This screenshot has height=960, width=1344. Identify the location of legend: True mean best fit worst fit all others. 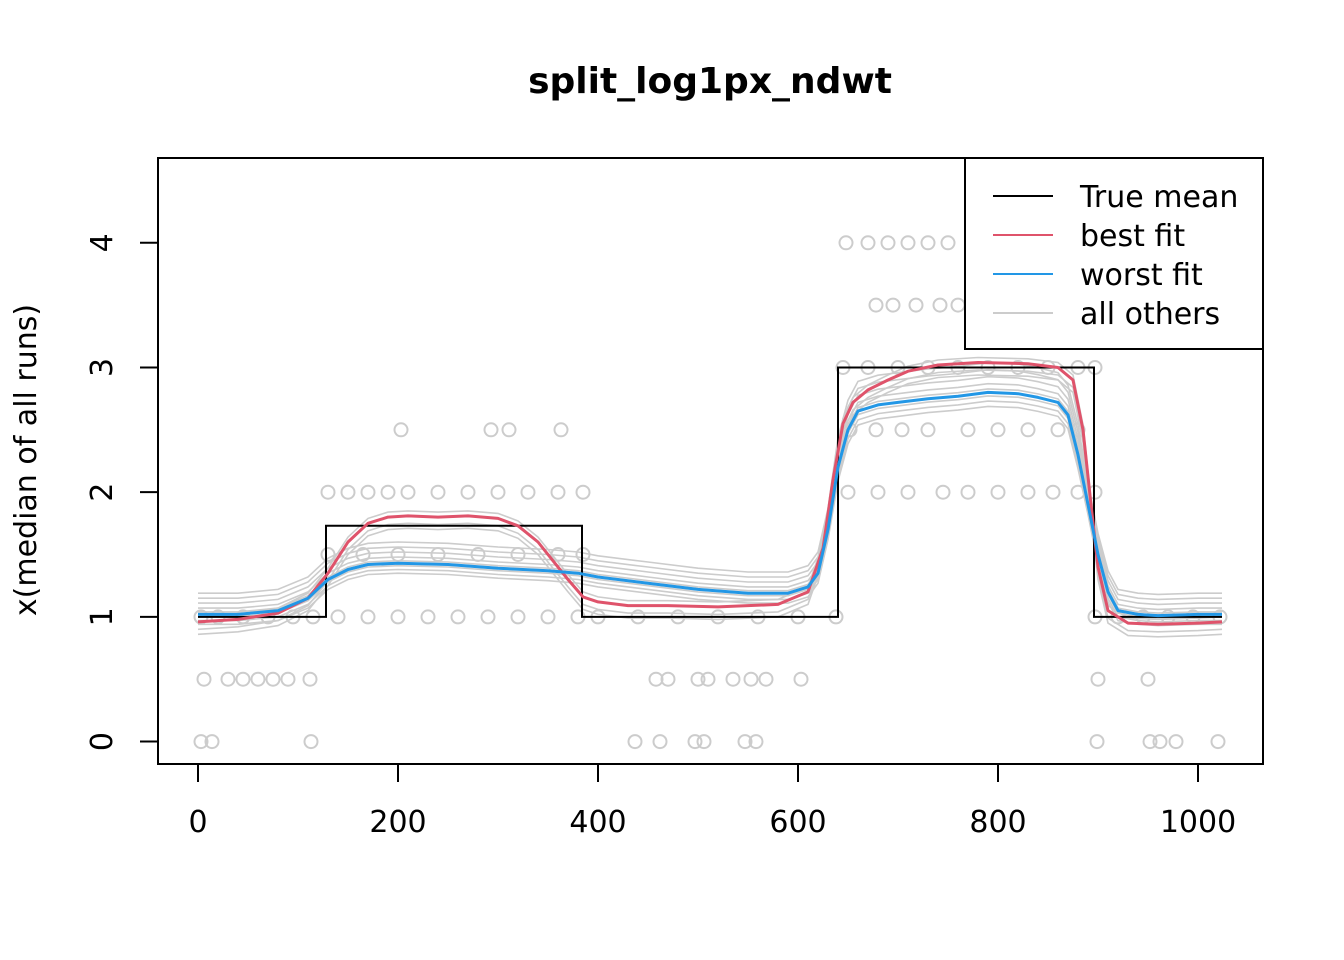
(1114, 253).